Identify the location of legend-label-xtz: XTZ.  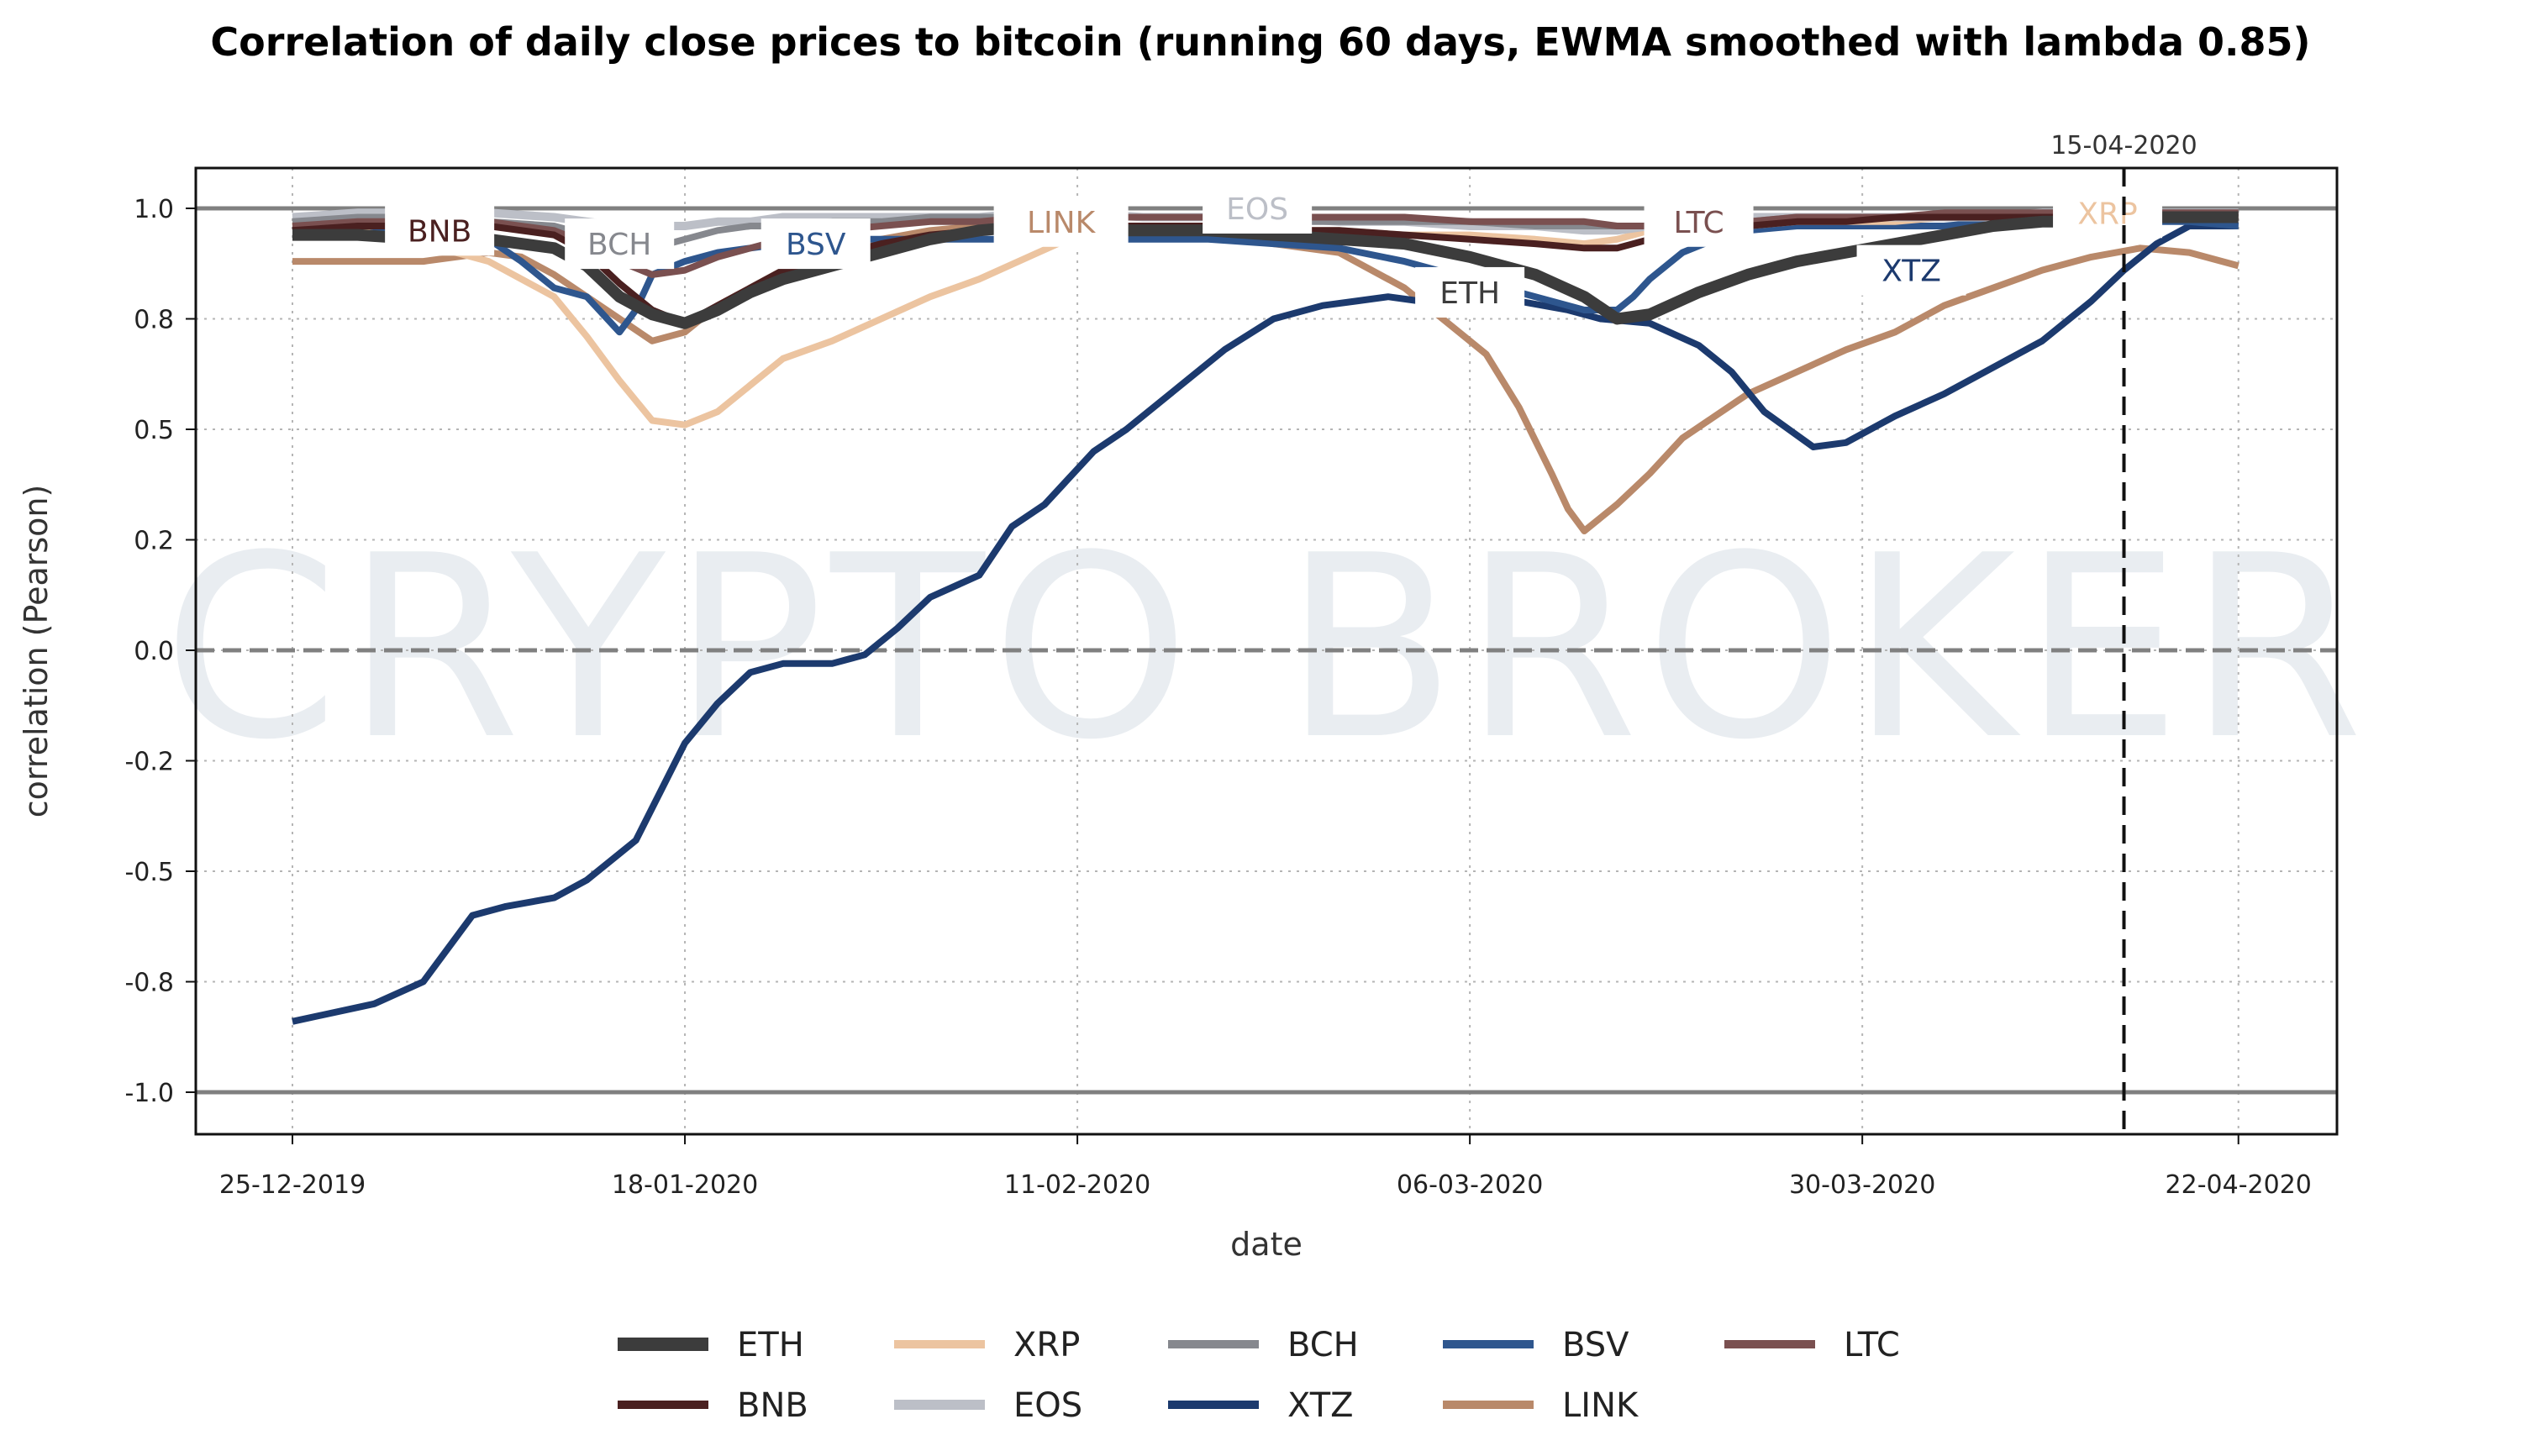
(1320, 1405).